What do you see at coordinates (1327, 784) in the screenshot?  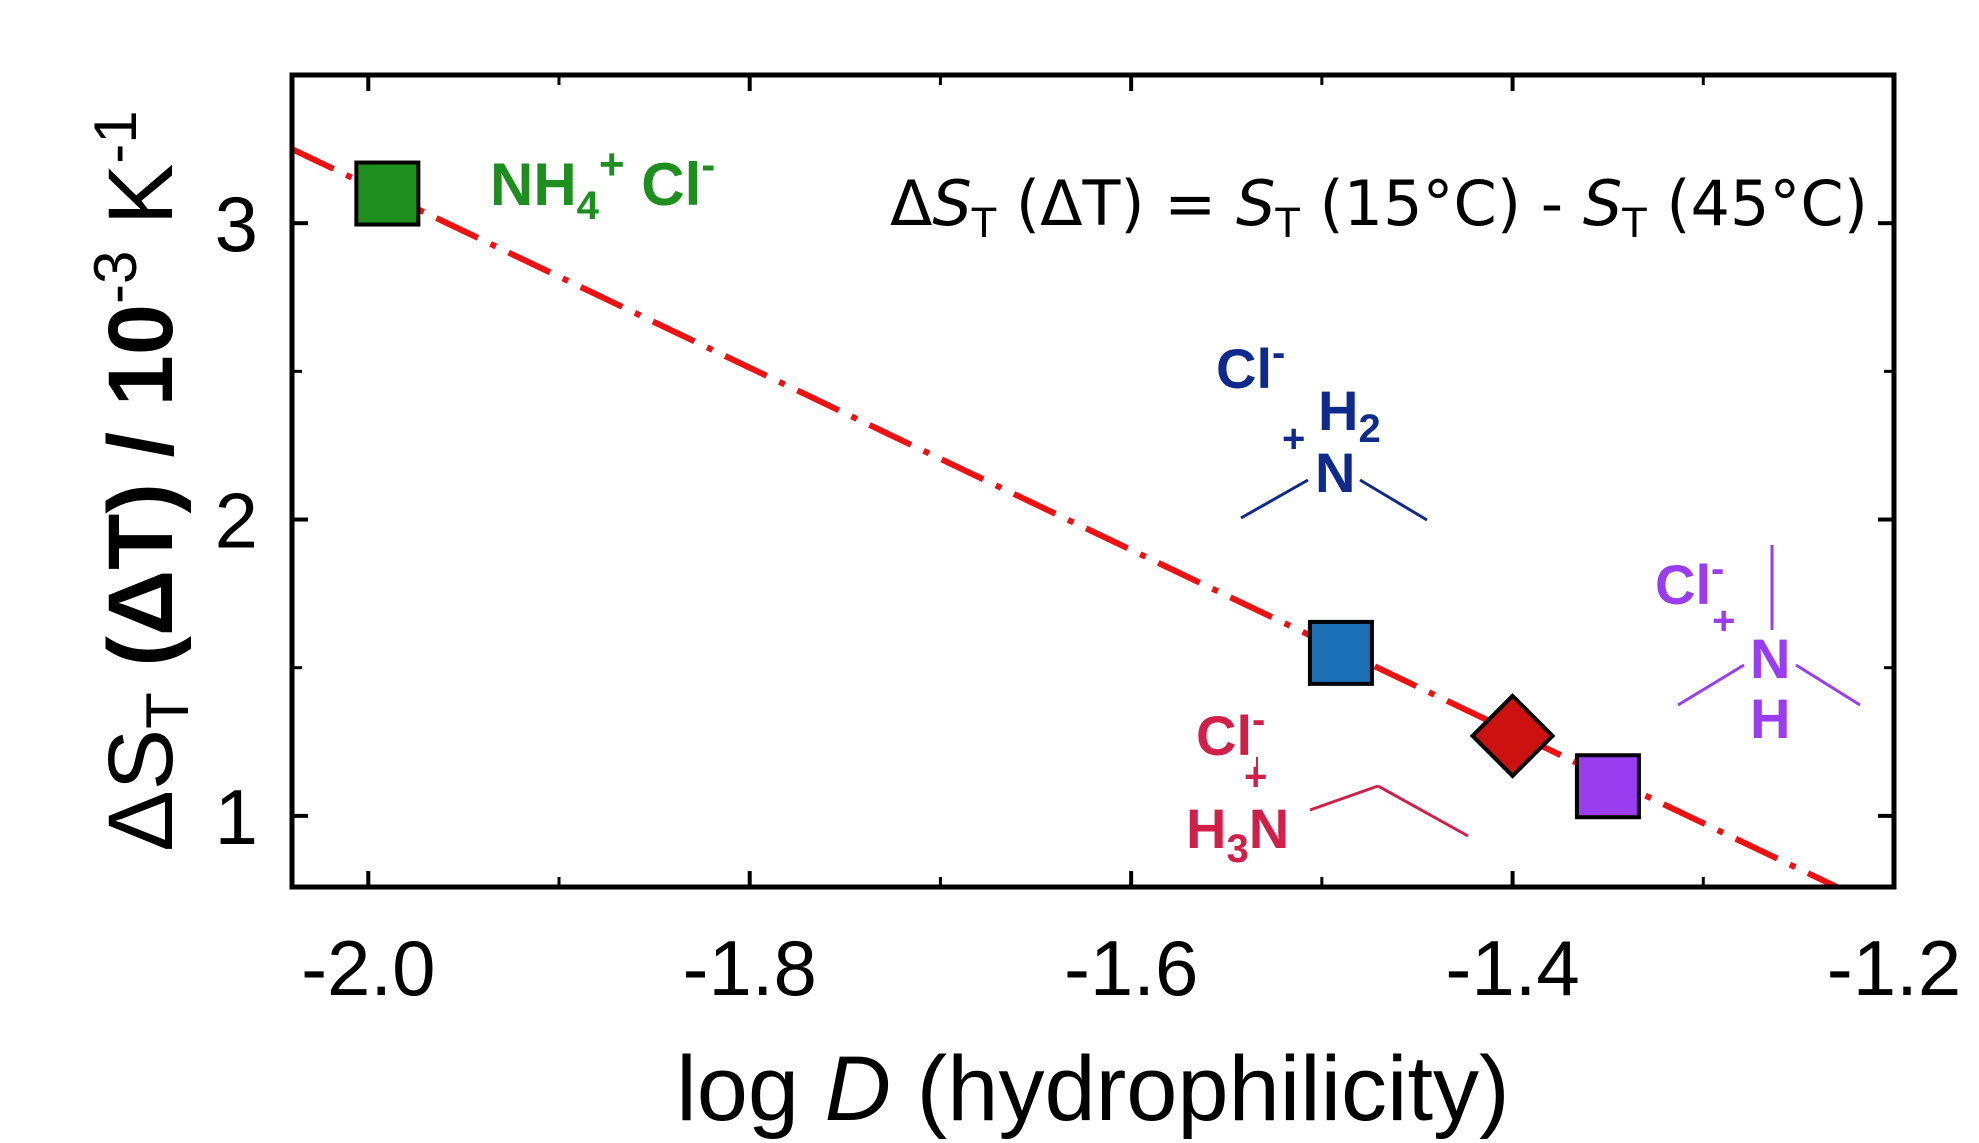 I see `label-ethylammonium: Cl- + H3N` at bounding box center [1327, 784].